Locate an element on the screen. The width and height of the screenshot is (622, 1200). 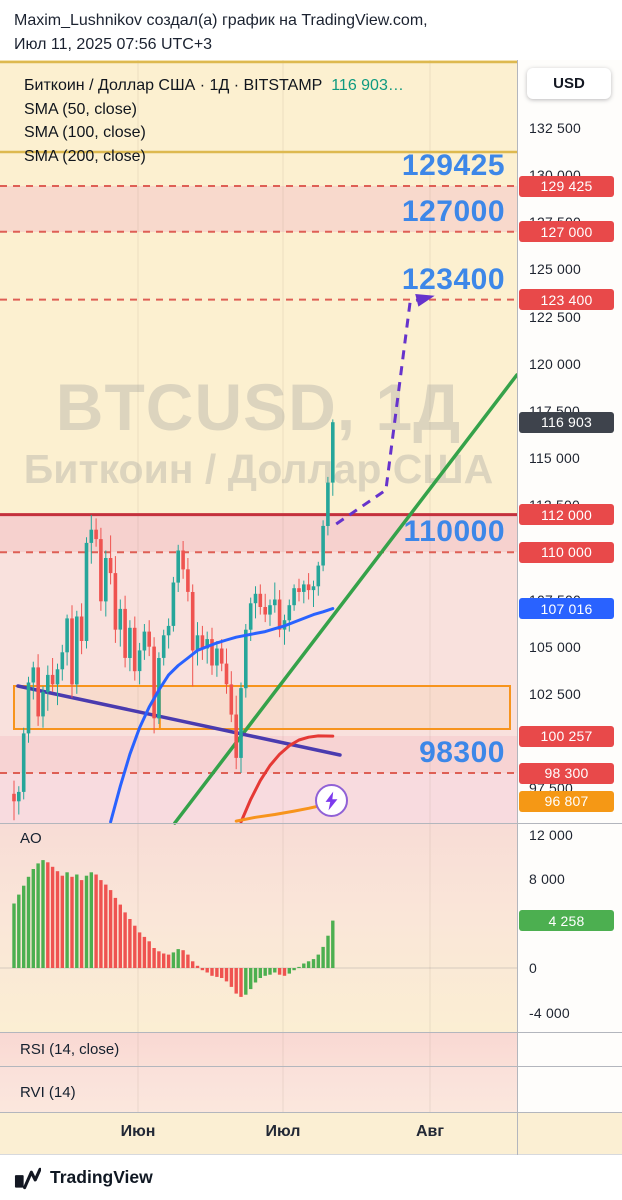
lightning-bolt-icon is located at coordinates (331, 800).